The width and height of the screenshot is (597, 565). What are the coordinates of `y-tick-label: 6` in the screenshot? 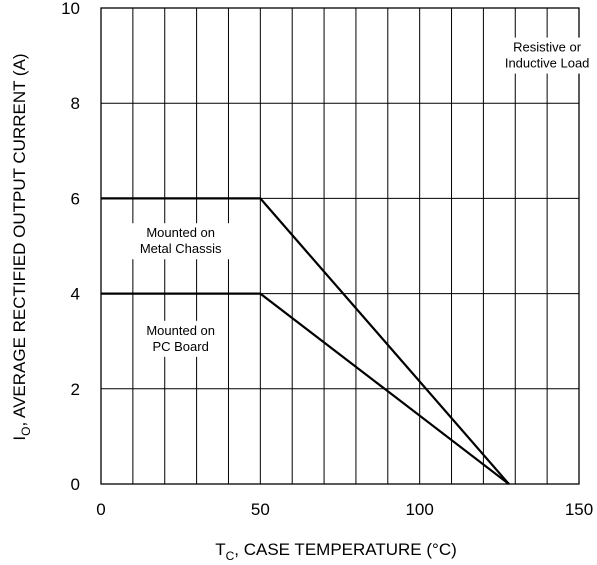 It's located at (75, 198).